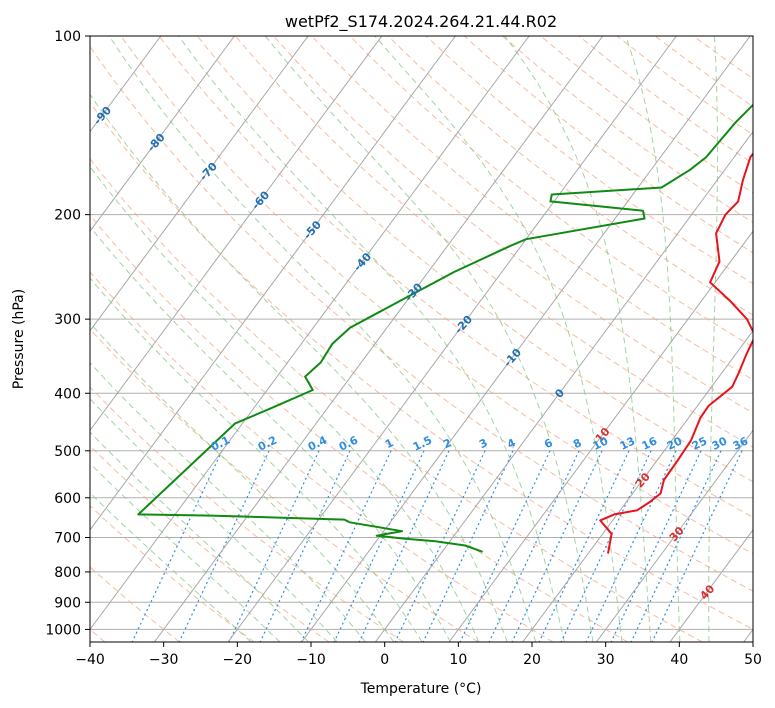  Describe the element at coordinates (677, 534) in the screenshot. I see `isotherm-label: 30` at that location.